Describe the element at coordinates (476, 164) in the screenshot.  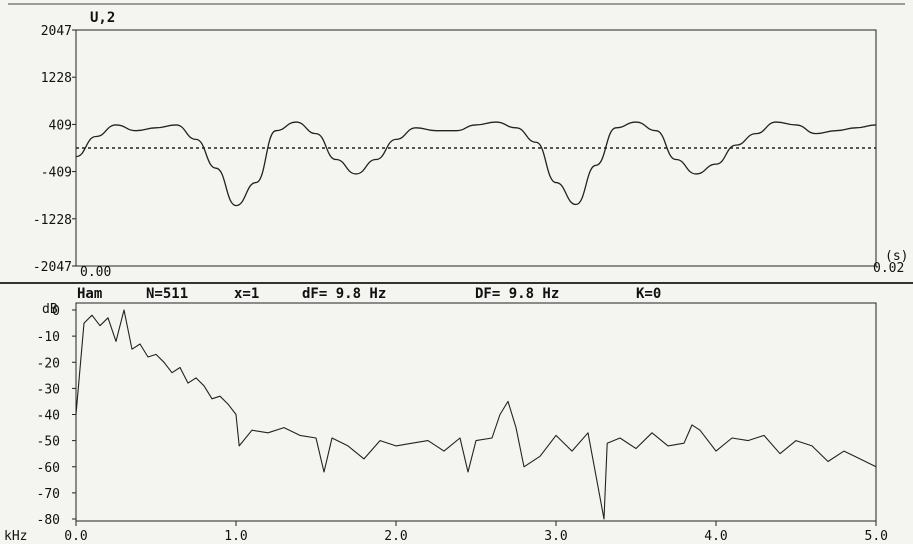
I see `waveform-series-line` at that location.